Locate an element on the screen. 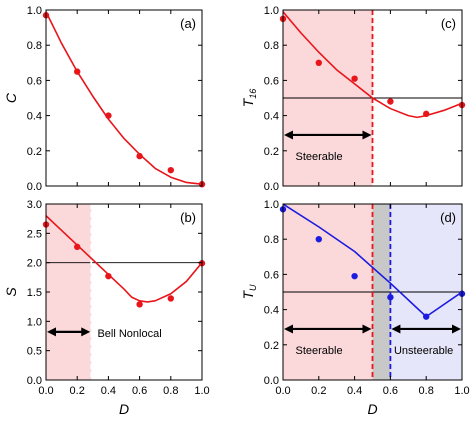 This screenshot has height=426, width=471. axes-frame is located at coordinates (124, 98).